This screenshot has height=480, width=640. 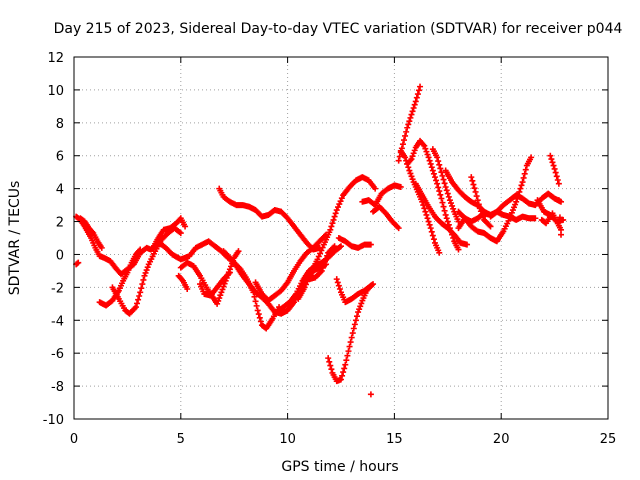 I want to click on y-tick-label: 0, so click(x=60, y=255).